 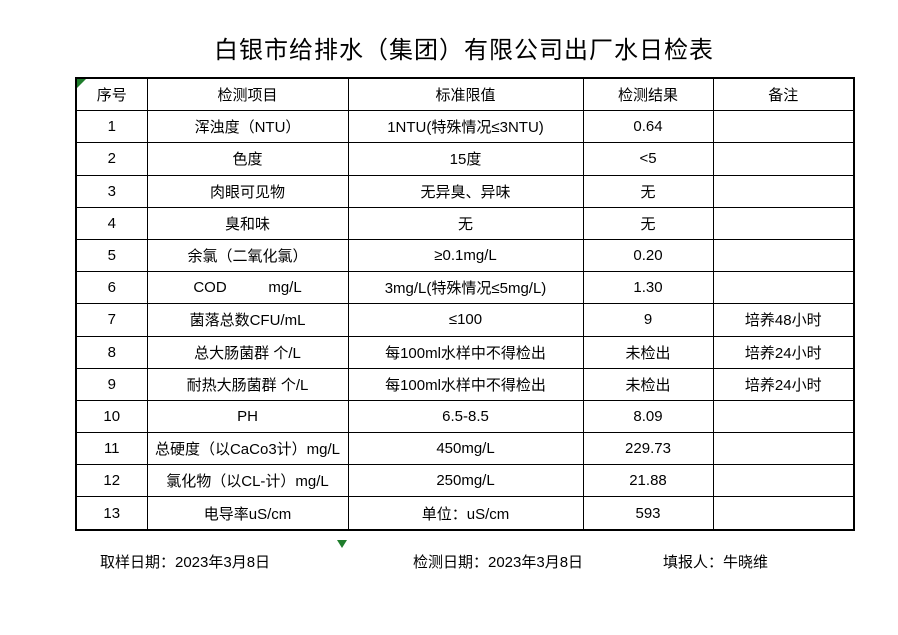 I want to click on table-row: 11 总硬度（以CaCo3计）mg/L 450mg/L 229.73, so click(x=465, y=449).